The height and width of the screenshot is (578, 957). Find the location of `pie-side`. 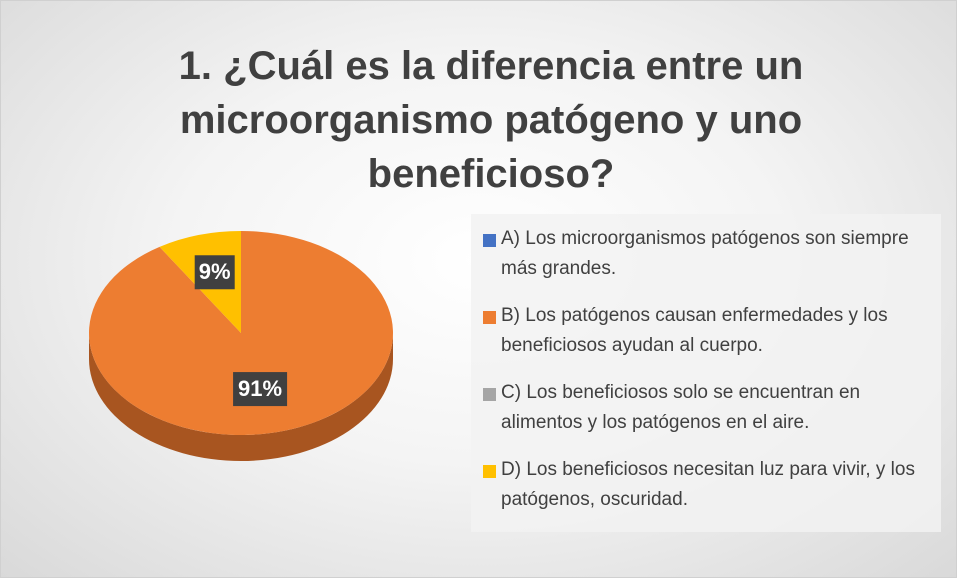

pie-side is located at coordinates (241, 397).